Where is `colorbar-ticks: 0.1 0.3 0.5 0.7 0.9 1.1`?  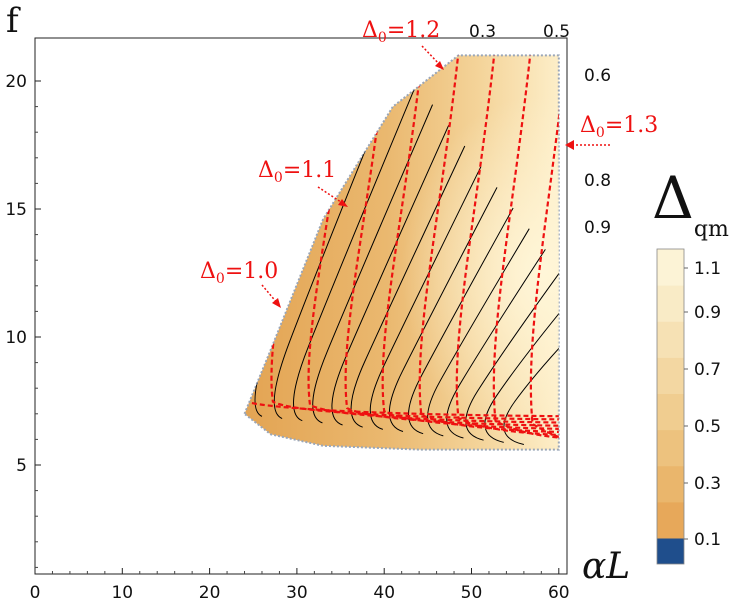 colorbar-ticks: 0.1 0.3 0.5 0.7 0.9 1.1 is located at coordinates (702, 404).